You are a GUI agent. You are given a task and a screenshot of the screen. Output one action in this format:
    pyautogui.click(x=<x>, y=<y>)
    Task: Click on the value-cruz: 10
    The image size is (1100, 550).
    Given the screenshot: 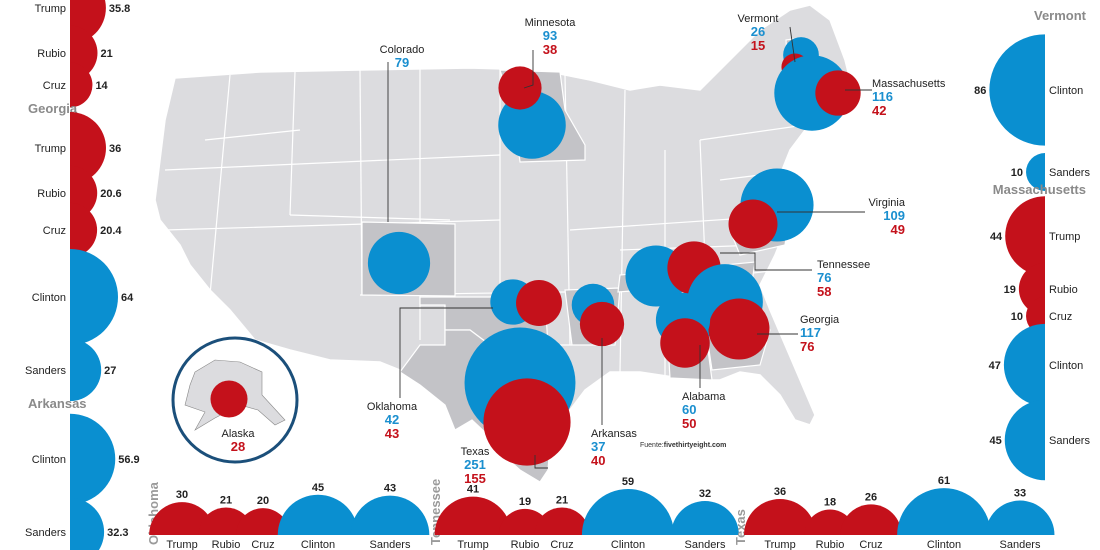 What is the action you would take?
    pyautogui.click(x=1017, y=317)
    